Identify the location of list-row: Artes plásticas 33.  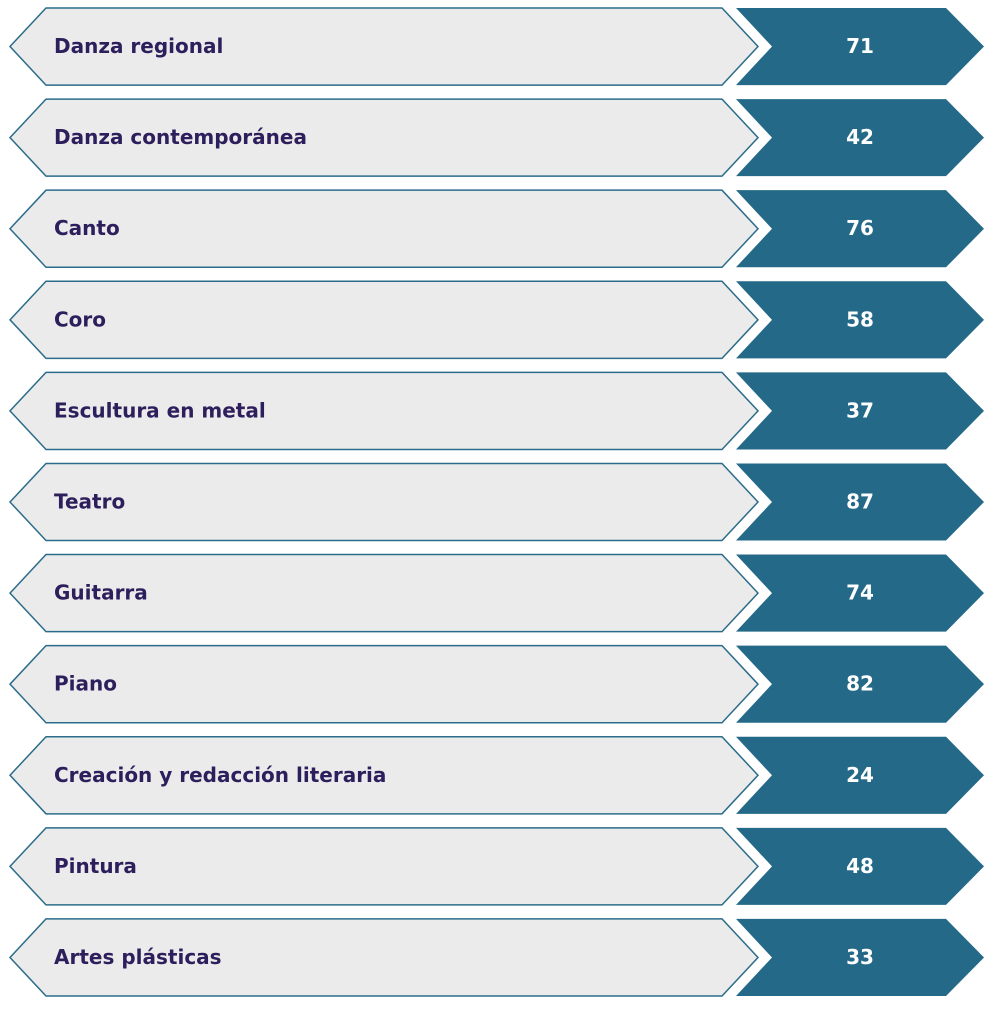
(496, 957).